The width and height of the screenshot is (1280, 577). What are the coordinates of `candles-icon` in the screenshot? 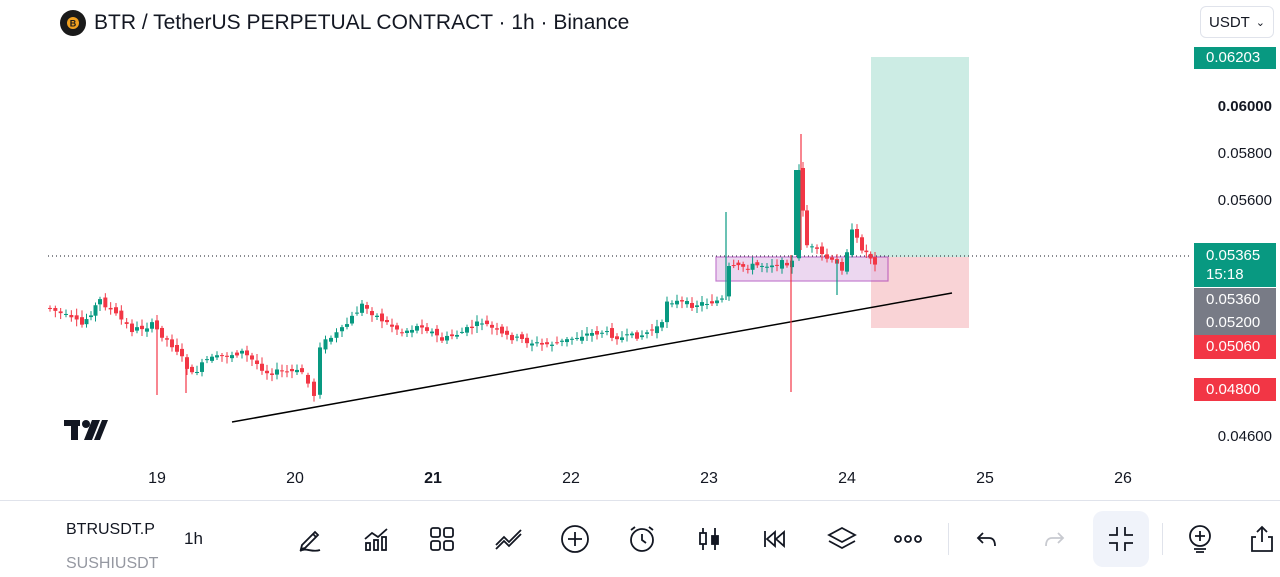 It's located at (709, 539).